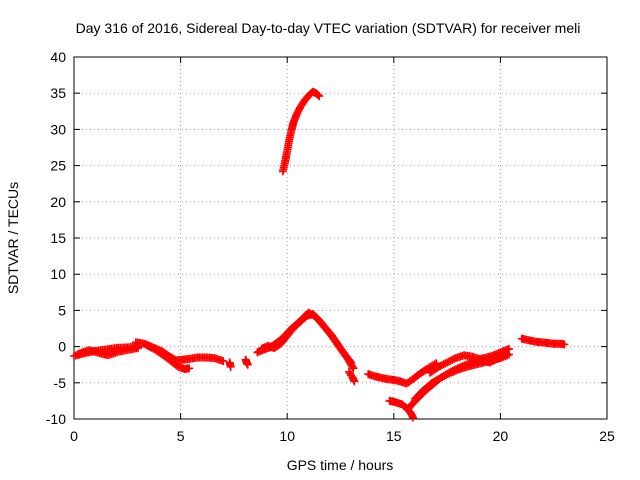  What do you see at coordinates (108, 352) in the screenshot?
I see `series-arc-0b` at bounding box center [108, 352].